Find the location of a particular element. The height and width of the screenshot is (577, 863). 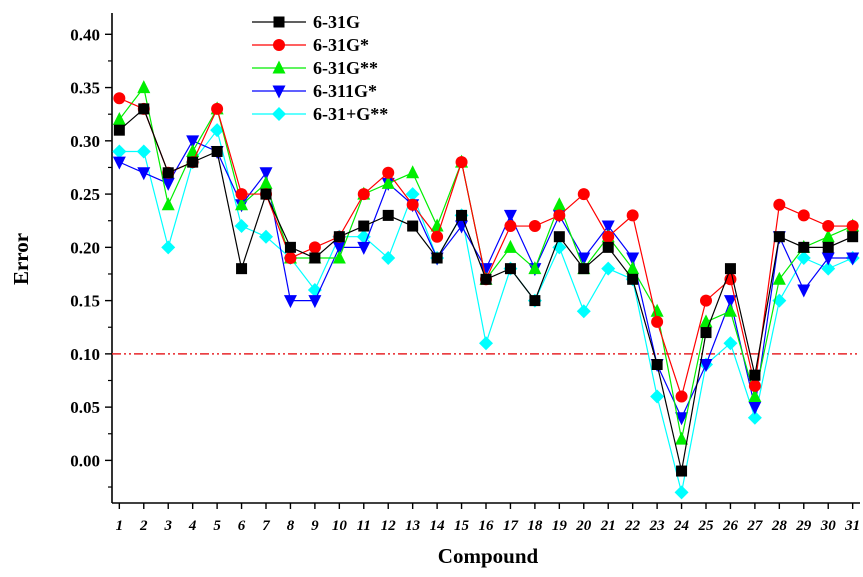

legend-label: 6-311G* is located at coordinates (345, 91).